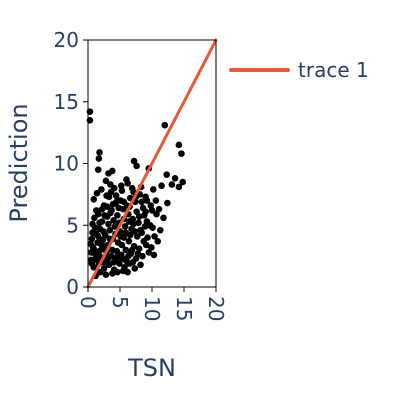 The height and width of the screenshot is (400, 400). What do you see at coordinates (333, 70) in the screenshot?
I see `legend-label-trace-1: trace 1` at bounding box center [333, 70].